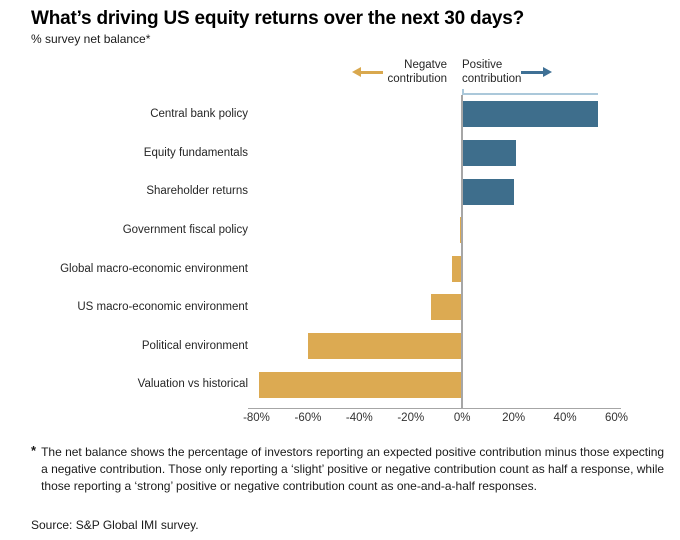 The height and width of the screenshot is (540, 680). What do you see at coordinates (482, 65) in the screenshot?
I see `legend-positive-line1: Positive` at bounding box center [482, 65].